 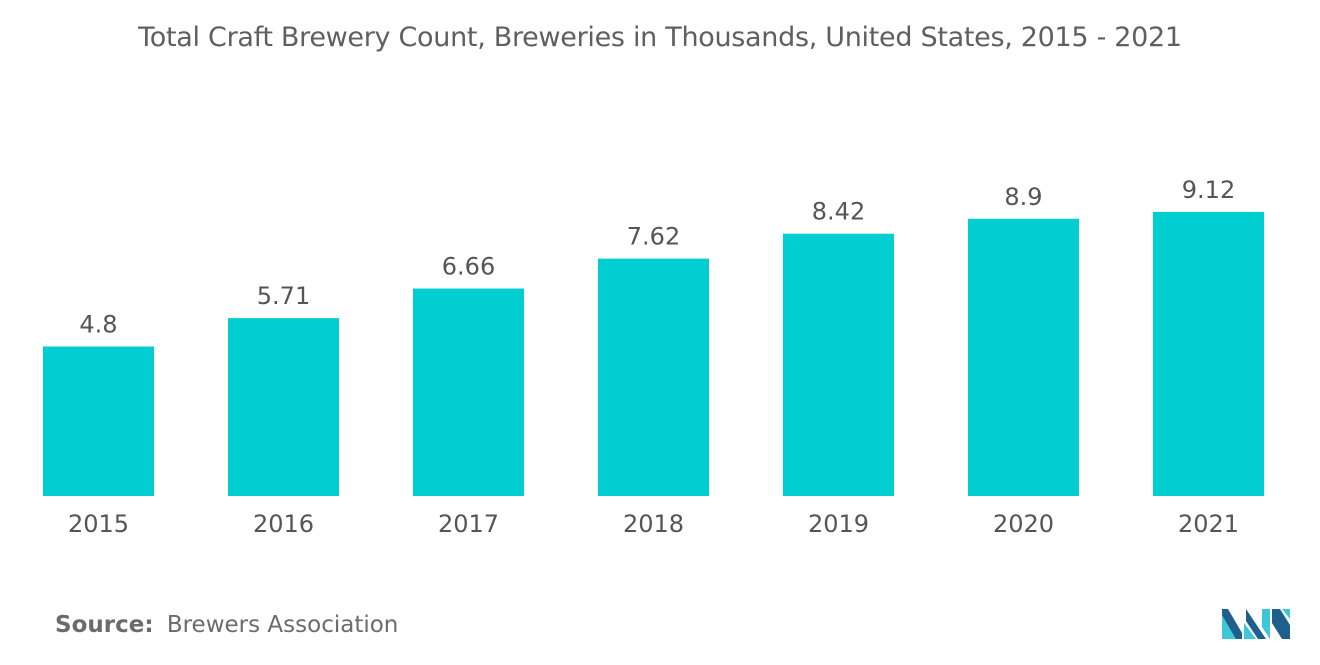 I want to click on data-label-2019: 8.42, so click(x=838, y=212).